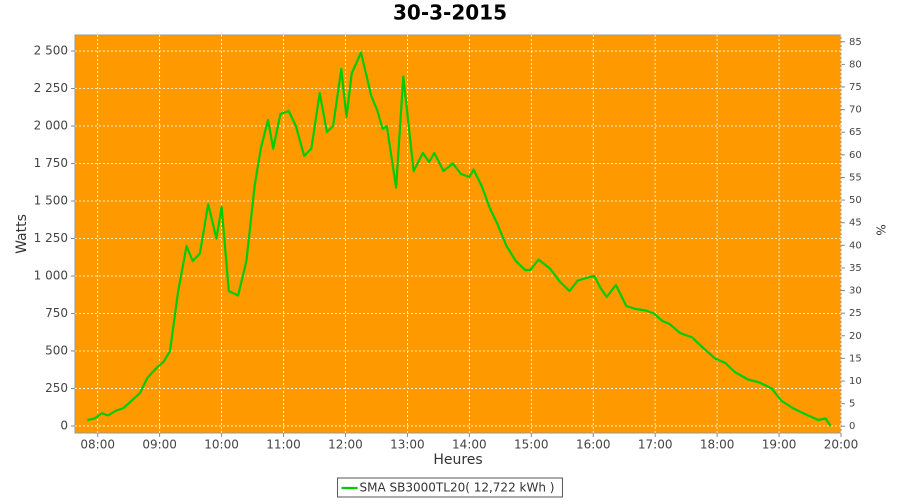 The height and width of the screenshot is (504, 900). Describe the element at coordinates (855, 200) in the screenshot. I see `y2-tick-label: 50` at that location.